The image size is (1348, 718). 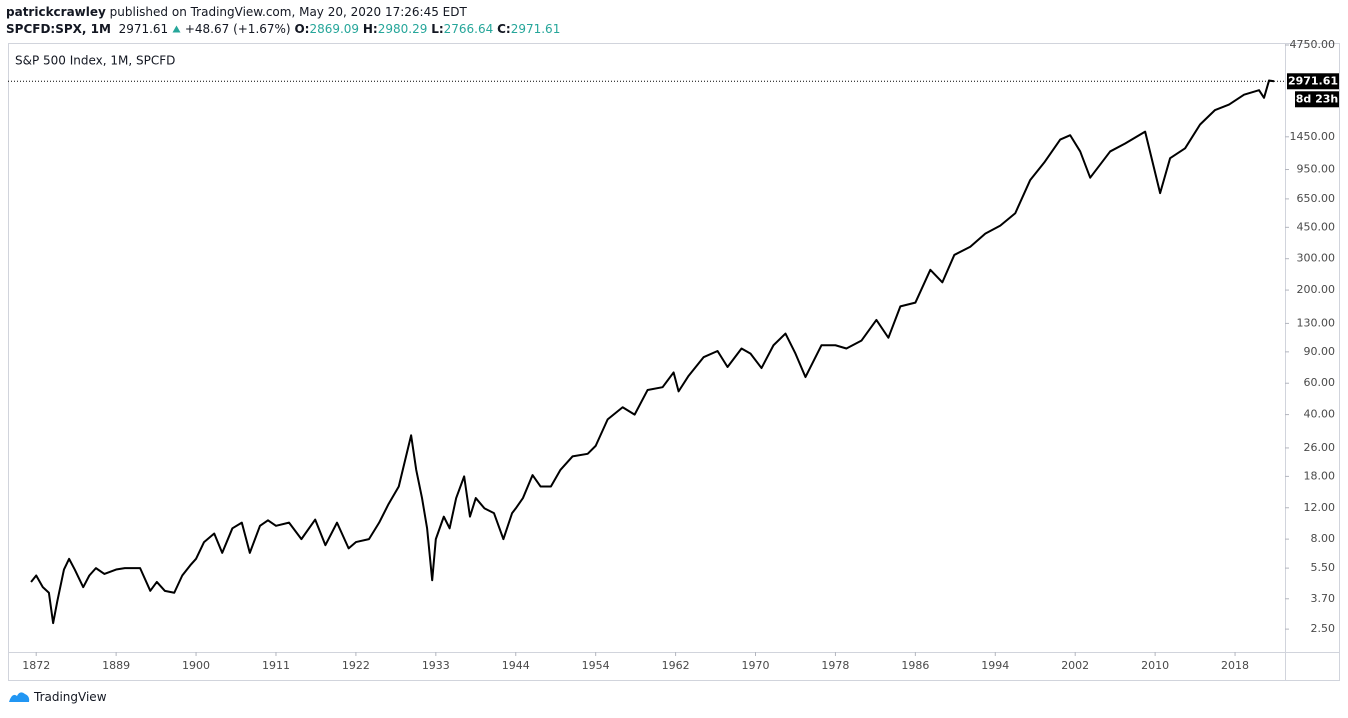 What do you see at coordinates (19, 697) in the screenshot?
I see `logo-icon` at bounding box center [19, 697].